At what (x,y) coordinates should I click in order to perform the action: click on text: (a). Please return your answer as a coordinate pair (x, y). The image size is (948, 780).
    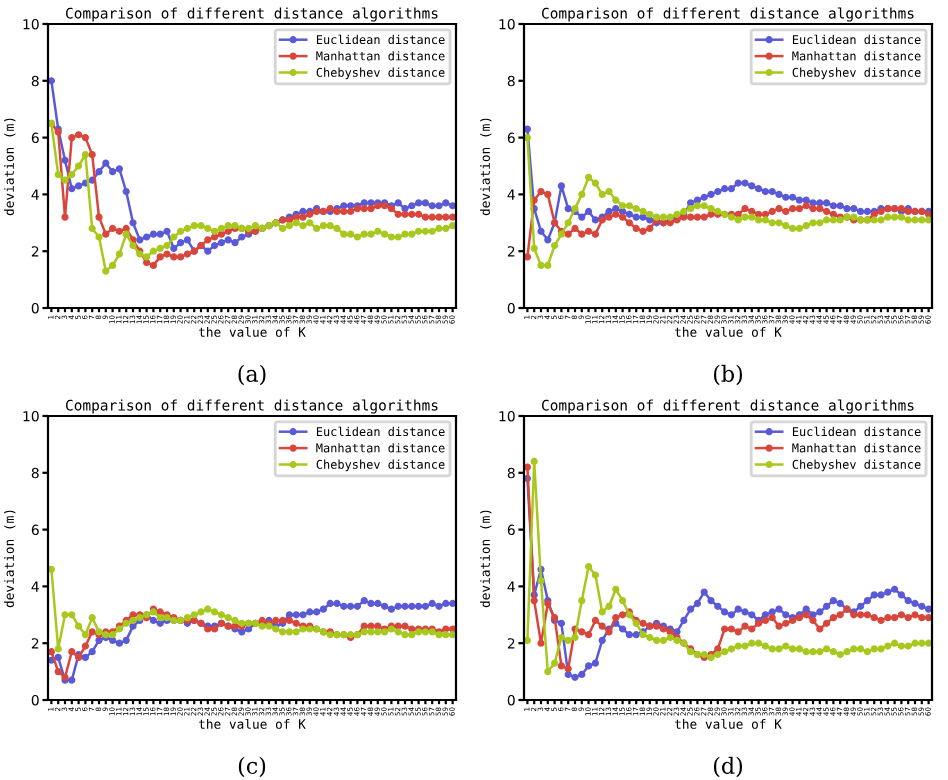
    Looking at the image, I should click on (252, 375).